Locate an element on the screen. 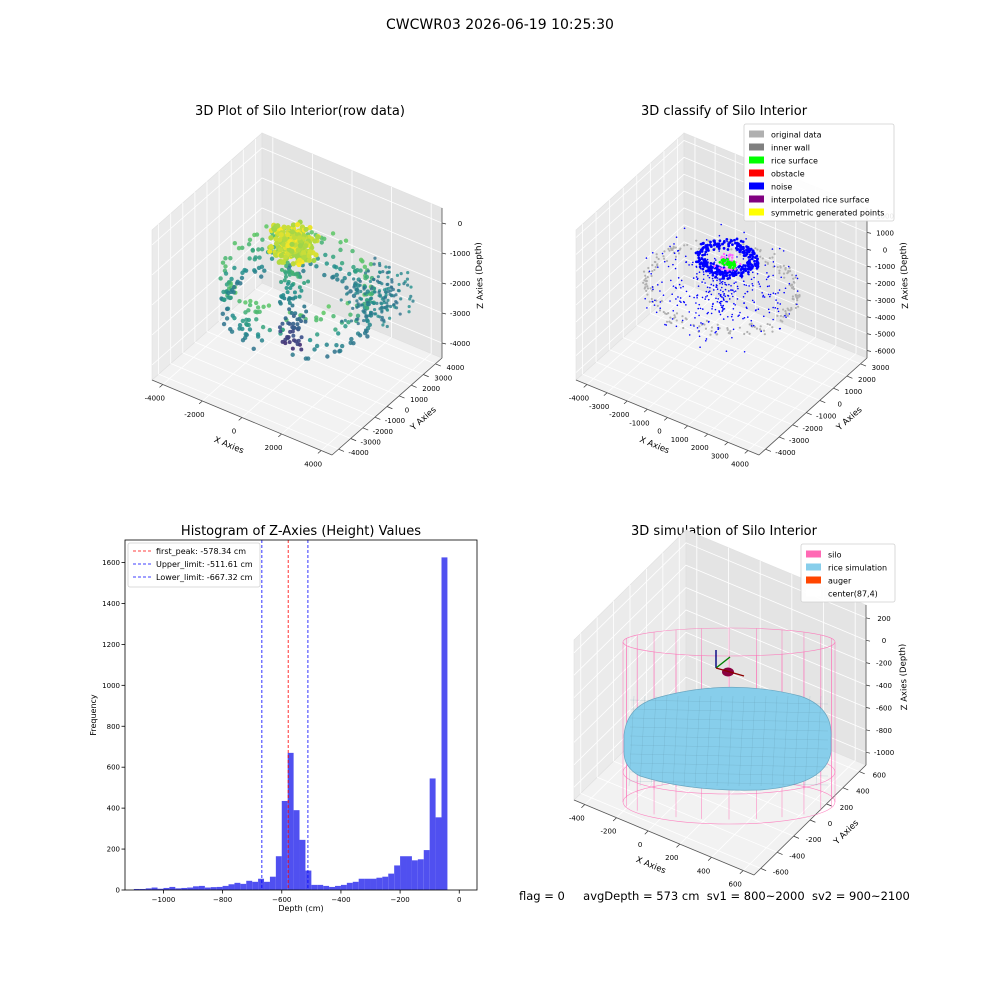  y-tick-label: 2000 is located at coordinates (867, 380).